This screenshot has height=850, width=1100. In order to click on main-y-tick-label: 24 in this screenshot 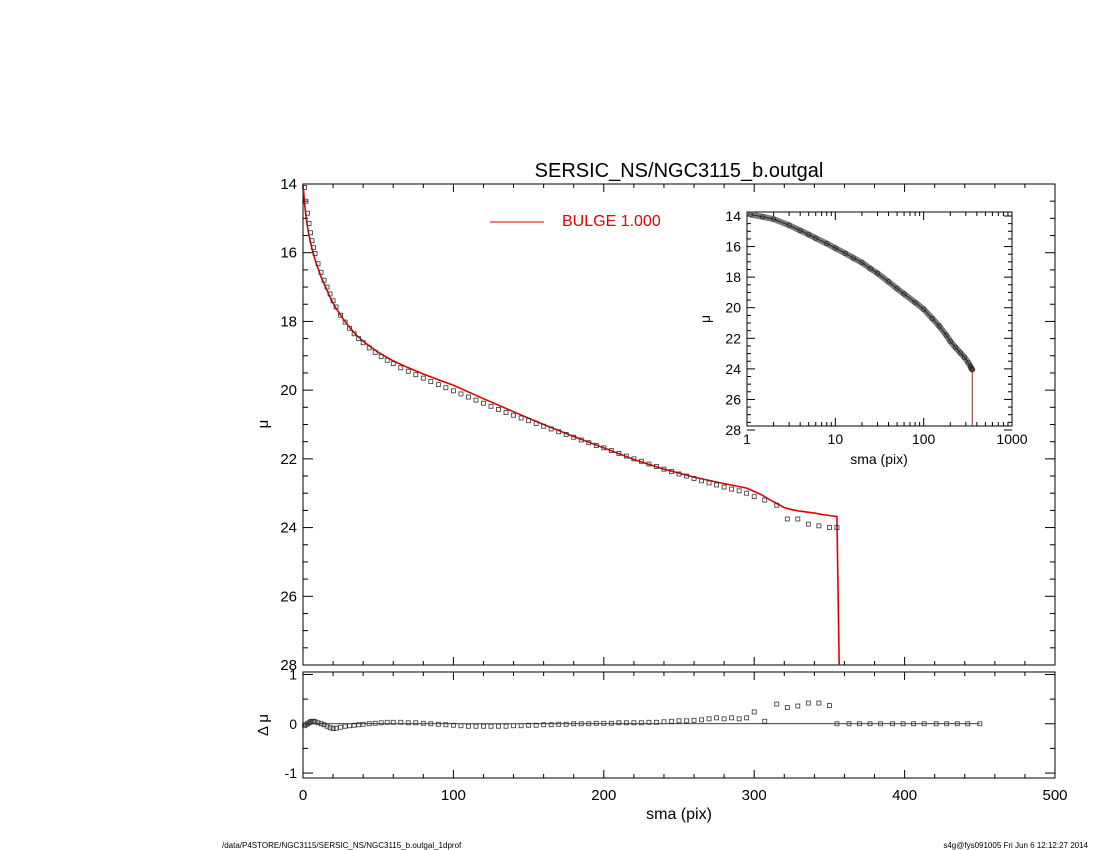, I will do `click(288, 528)`.